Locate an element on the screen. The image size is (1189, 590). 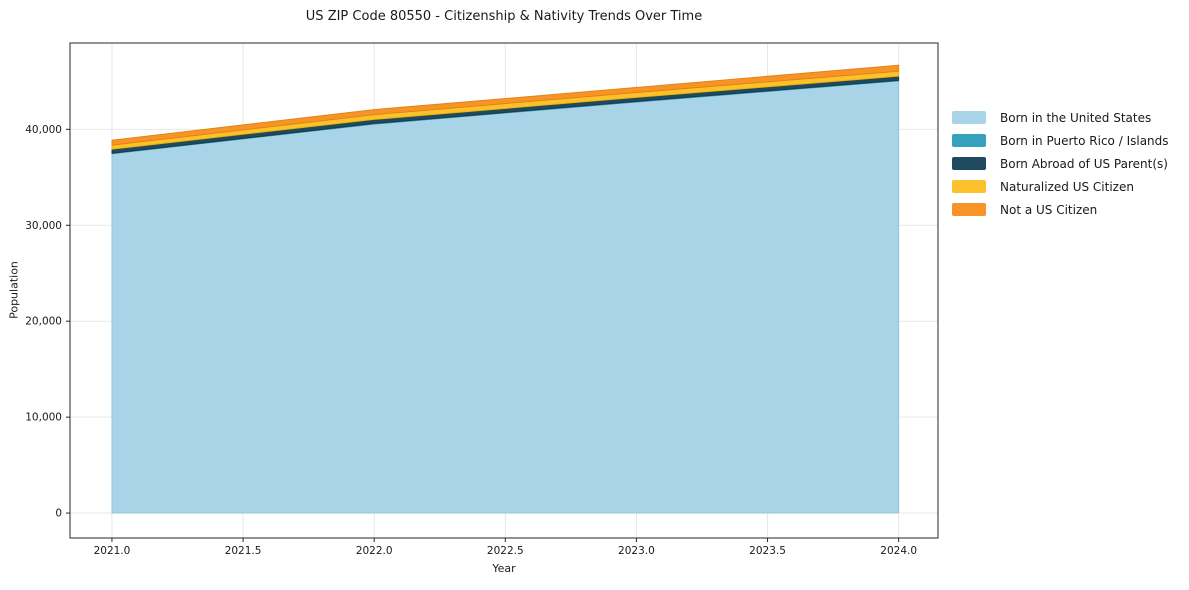
y-tick-label: 0 is located at coordinates (58, 514).